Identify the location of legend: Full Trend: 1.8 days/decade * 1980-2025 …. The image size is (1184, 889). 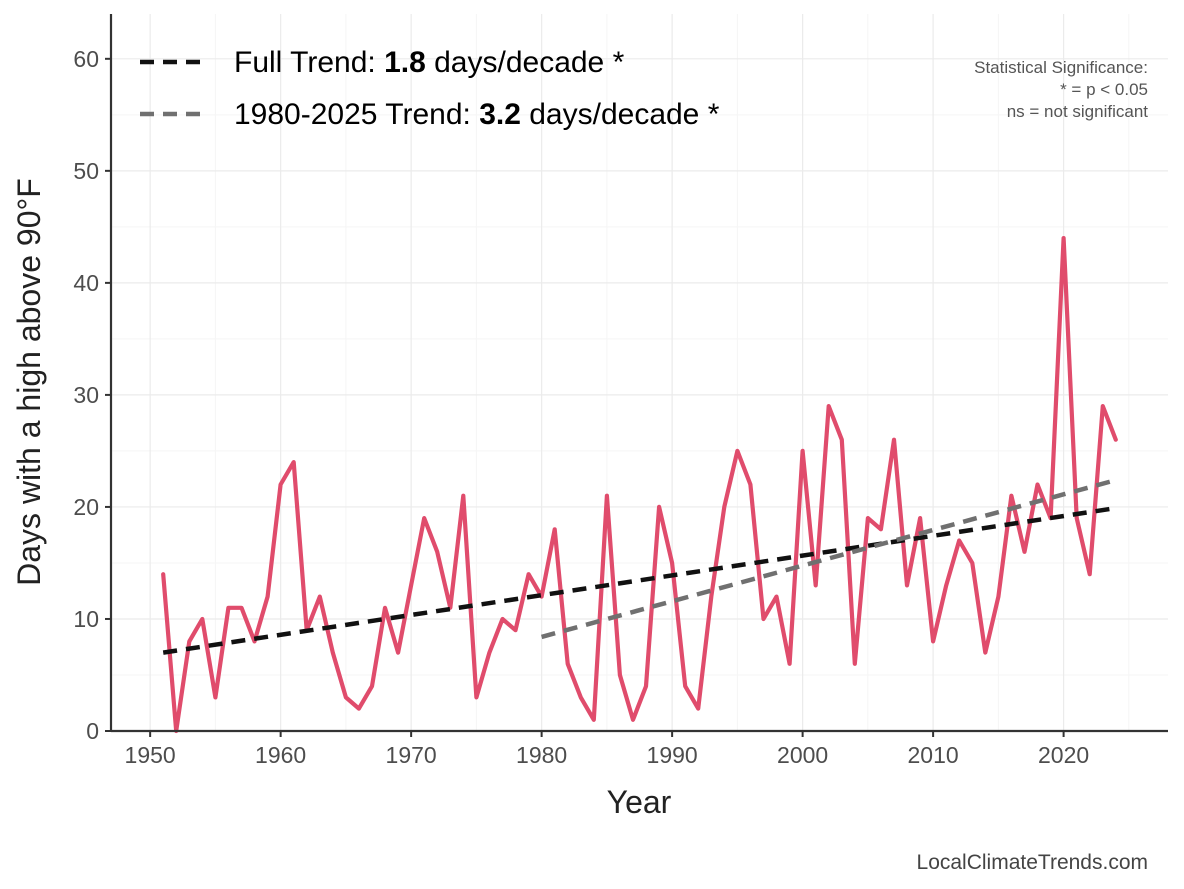
(430, 88).